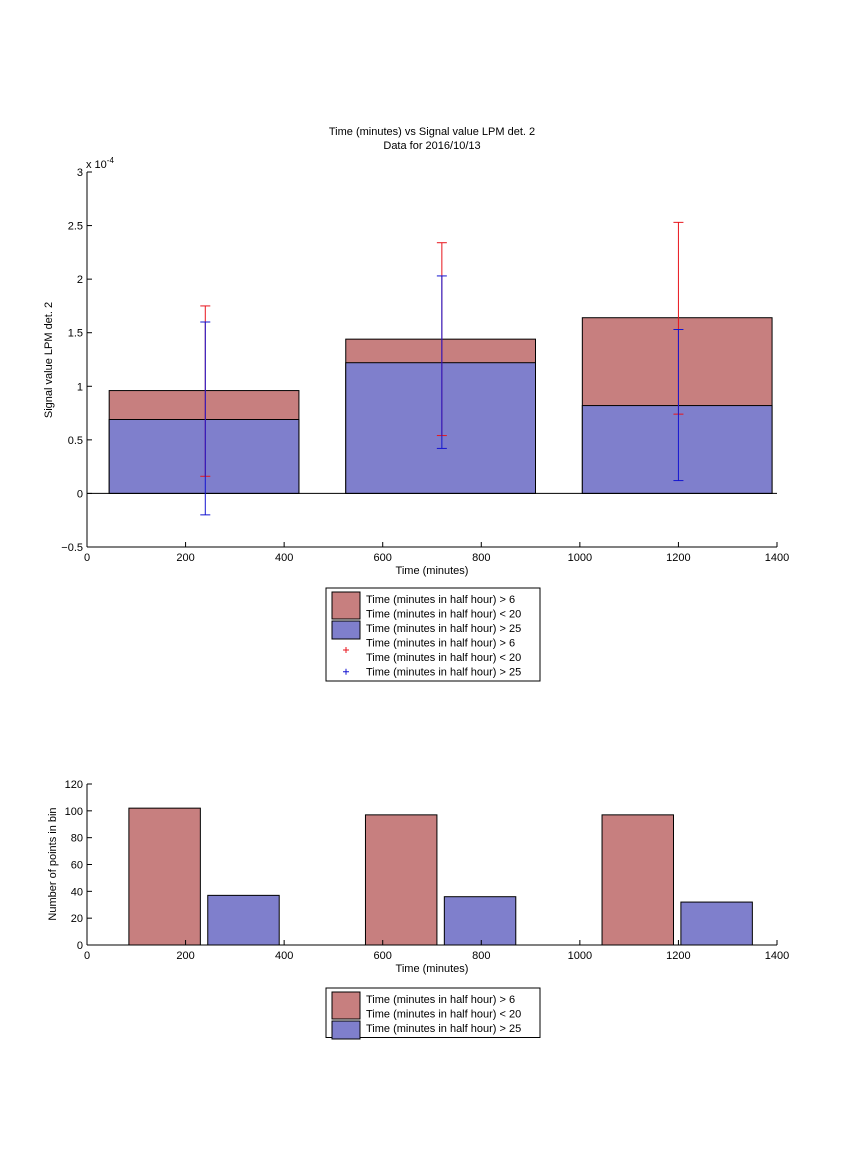 This screenshot has height=1152, width=864. I want to click on y-tick-label: 80, so click(77, 839).